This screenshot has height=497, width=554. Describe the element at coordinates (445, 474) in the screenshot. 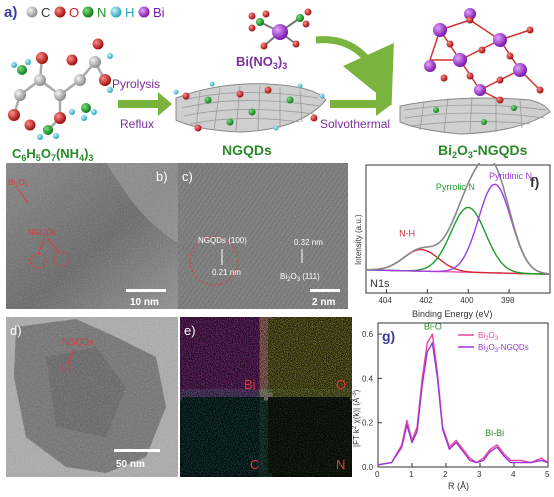

I see `chart-g-xtick-label: 2` at that location.